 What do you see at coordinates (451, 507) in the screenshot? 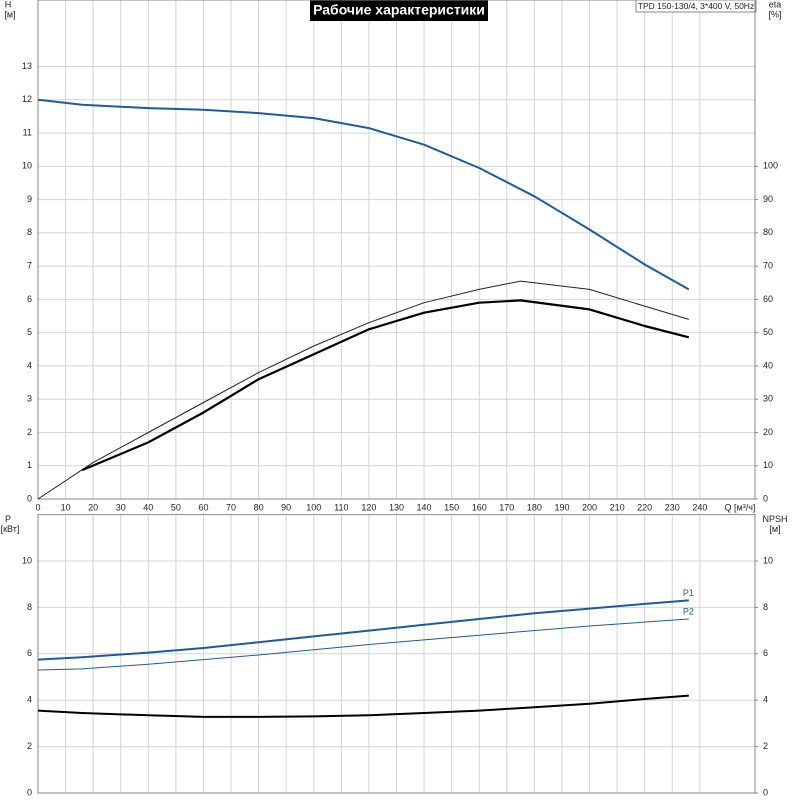
I see `x-tick-label: 150` at bounding box center [451, 507].